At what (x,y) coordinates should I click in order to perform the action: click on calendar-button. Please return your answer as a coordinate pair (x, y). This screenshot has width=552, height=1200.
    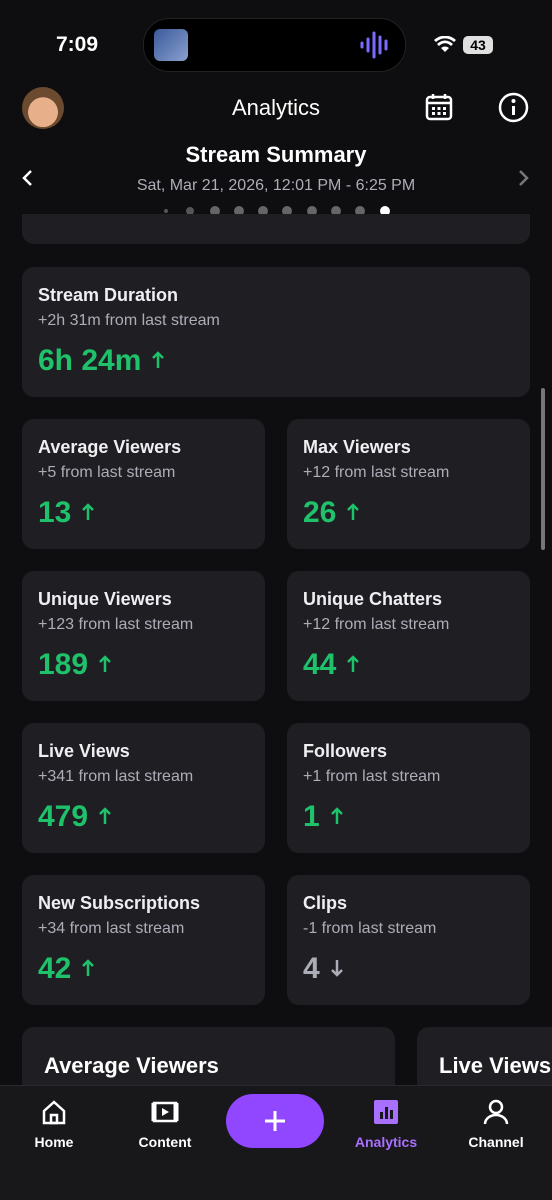
    Looking at the image, I should click on (439, 107).